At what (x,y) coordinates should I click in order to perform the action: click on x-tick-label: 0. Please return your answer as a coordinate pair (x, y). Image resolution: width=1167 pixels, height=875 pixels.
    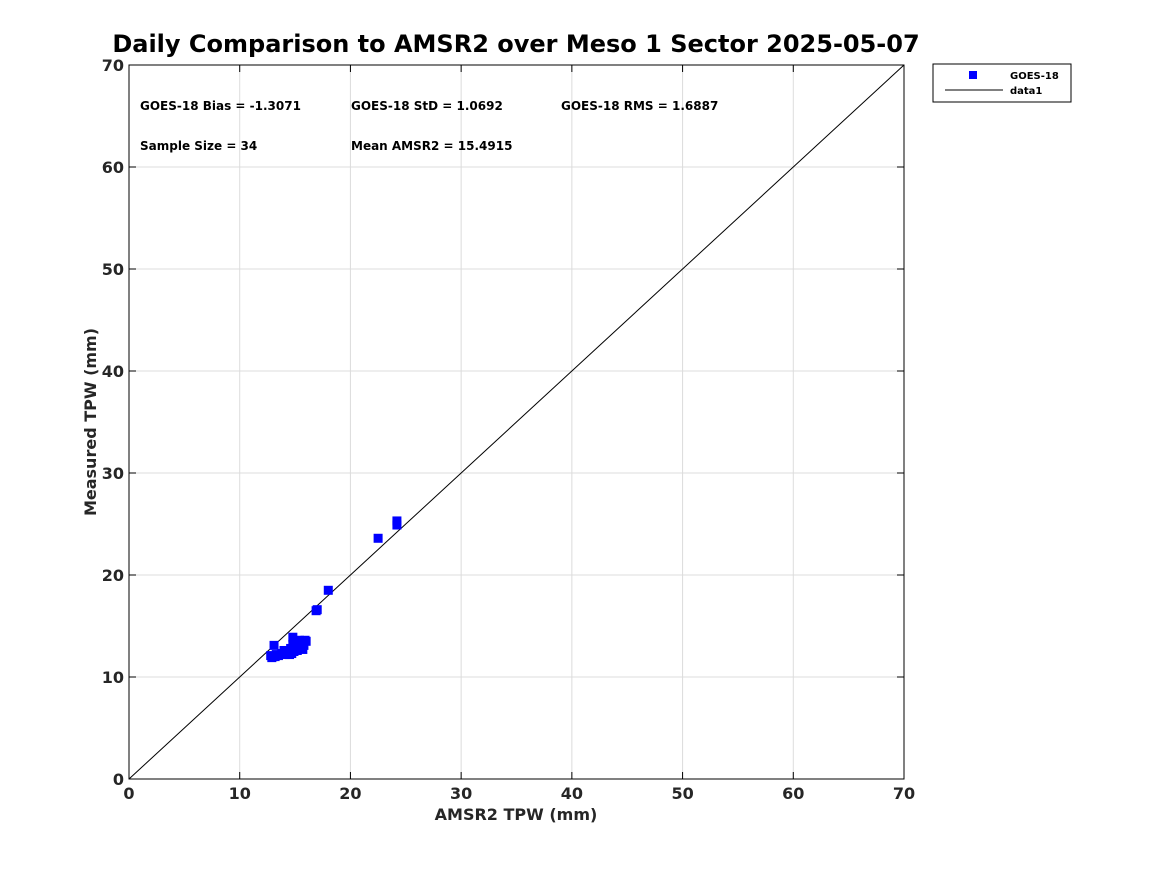
    Looking at the image, I should click on (128, 793).